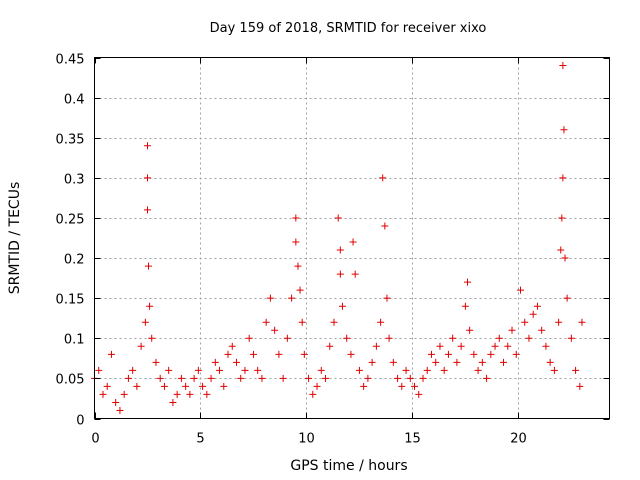 This screenshot has width=640, height=480. What do you see at coordinates (70, 380) in the screenshot?
I see `y-tick-label: 0.05` at bounding box center [70, 380].